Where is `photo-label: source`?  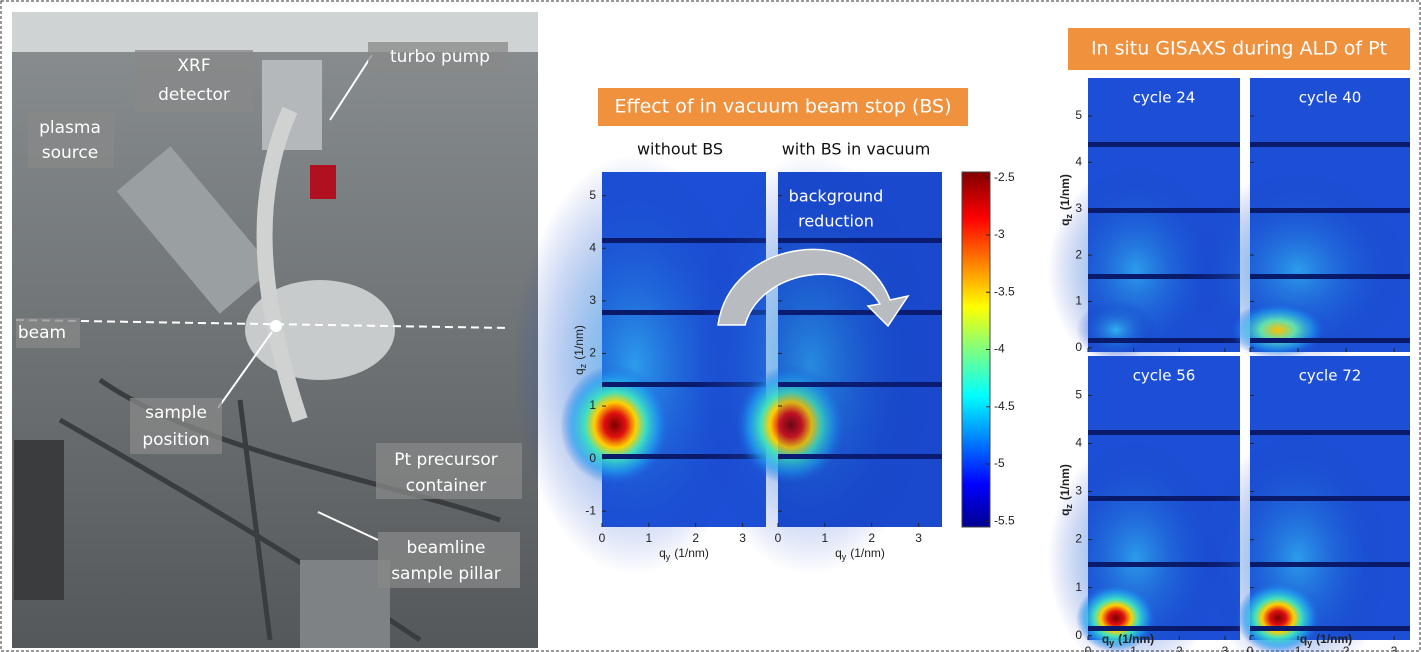 photo-label: source is located at coordinates (70, 153).